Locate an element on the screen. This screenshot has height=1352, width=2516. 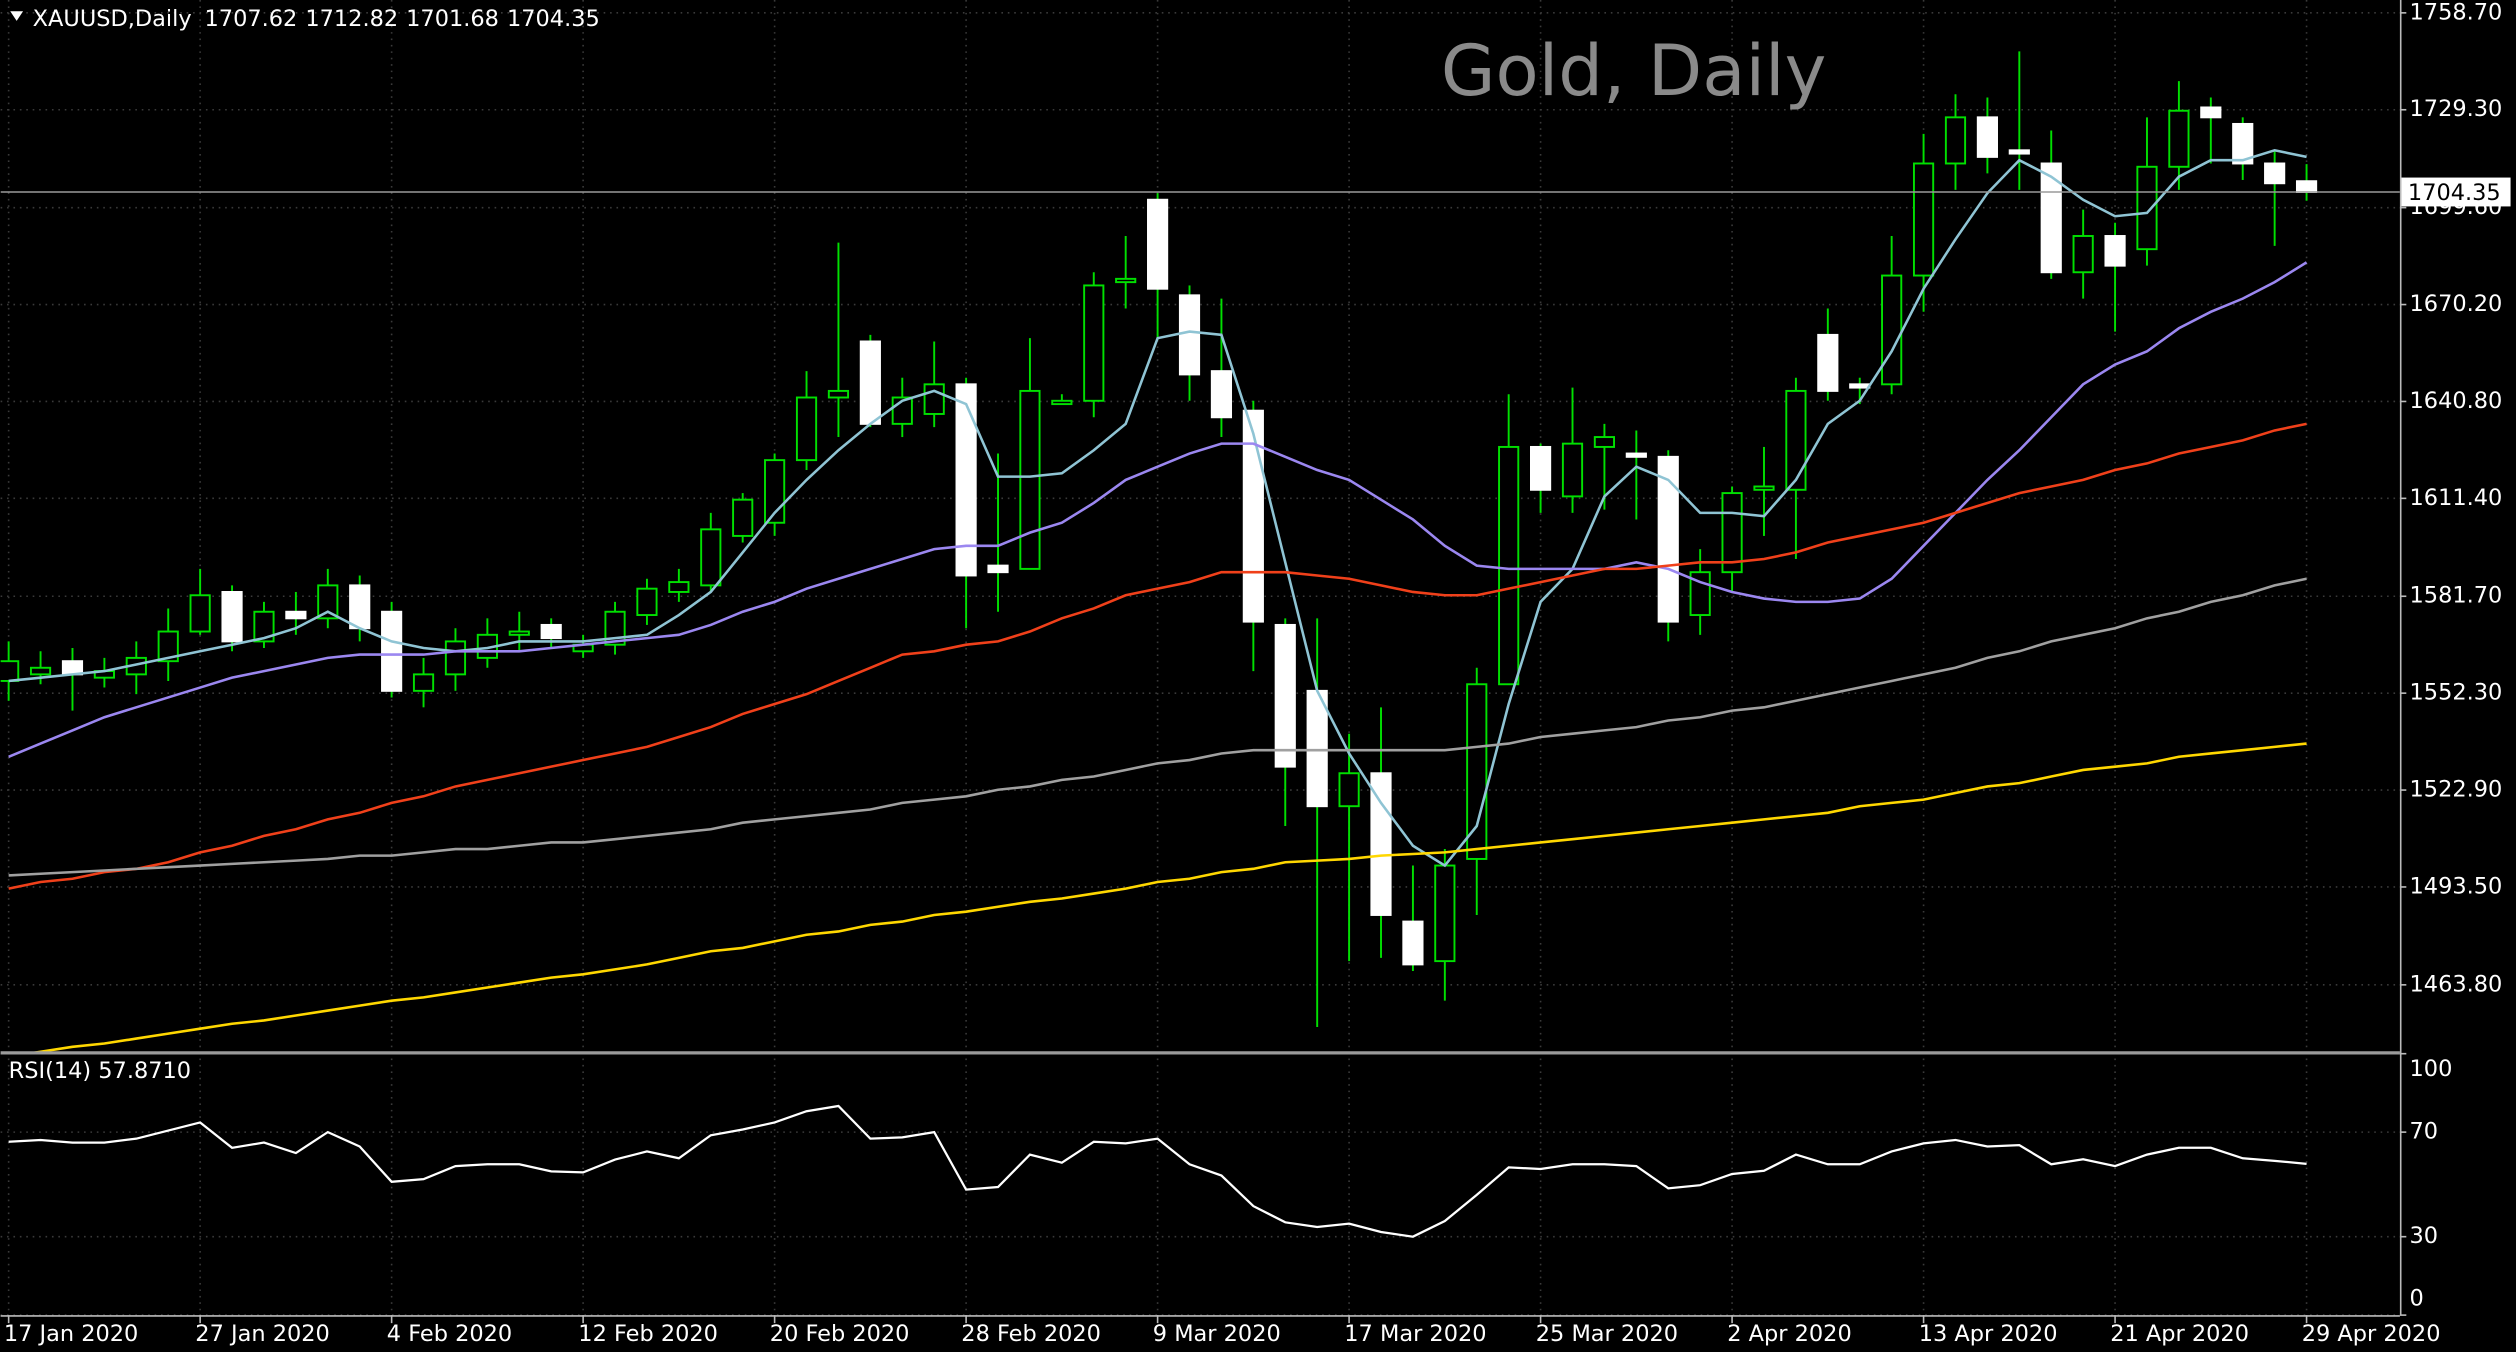
y-tick-label: 1640.80 is located at coordinates (2456, 401).